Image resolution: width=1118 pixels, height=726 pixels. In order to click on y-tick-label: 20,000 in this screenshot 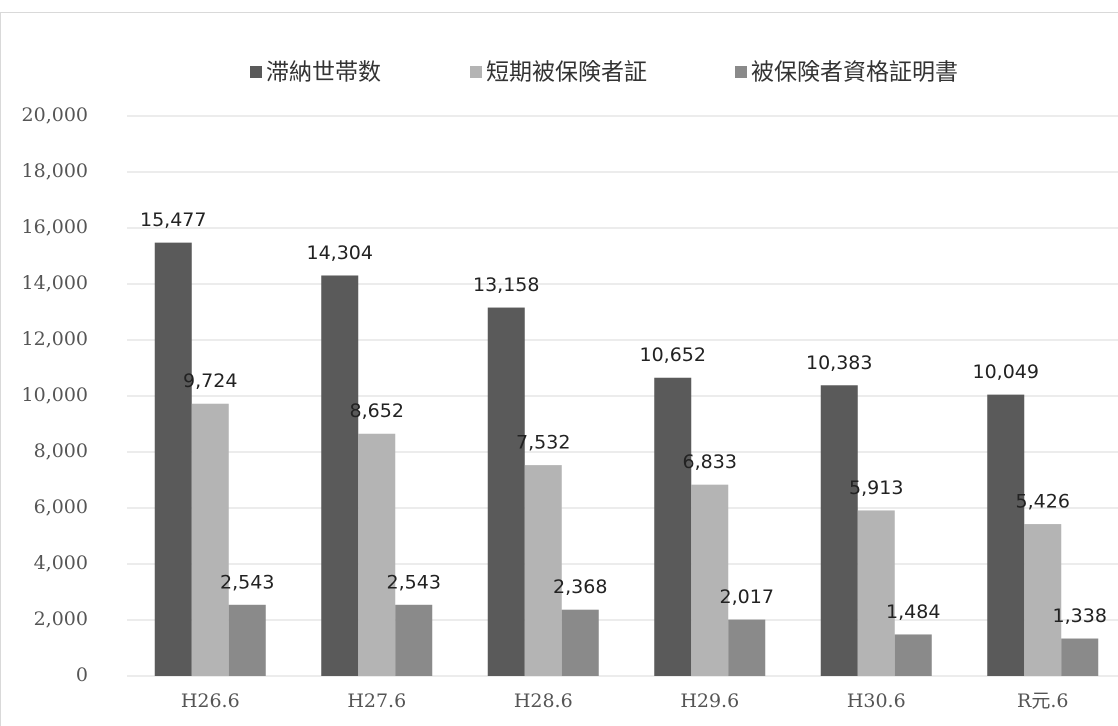, I will do `click(55, 115)`.